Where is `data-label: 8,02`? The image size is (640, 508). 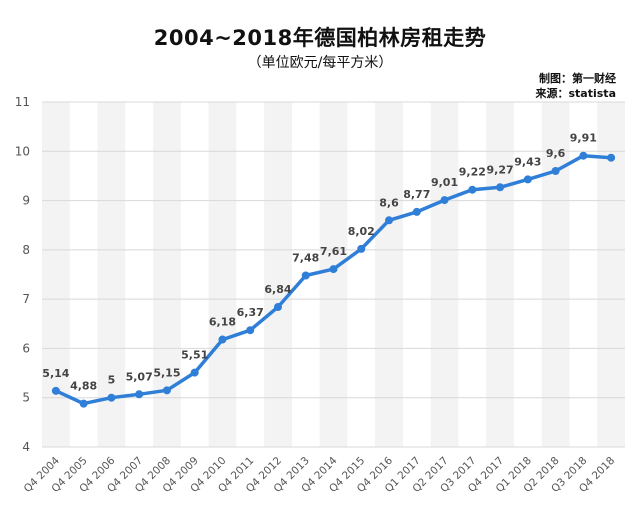
data-label: 8,02 is located at coordinates (361, 231).